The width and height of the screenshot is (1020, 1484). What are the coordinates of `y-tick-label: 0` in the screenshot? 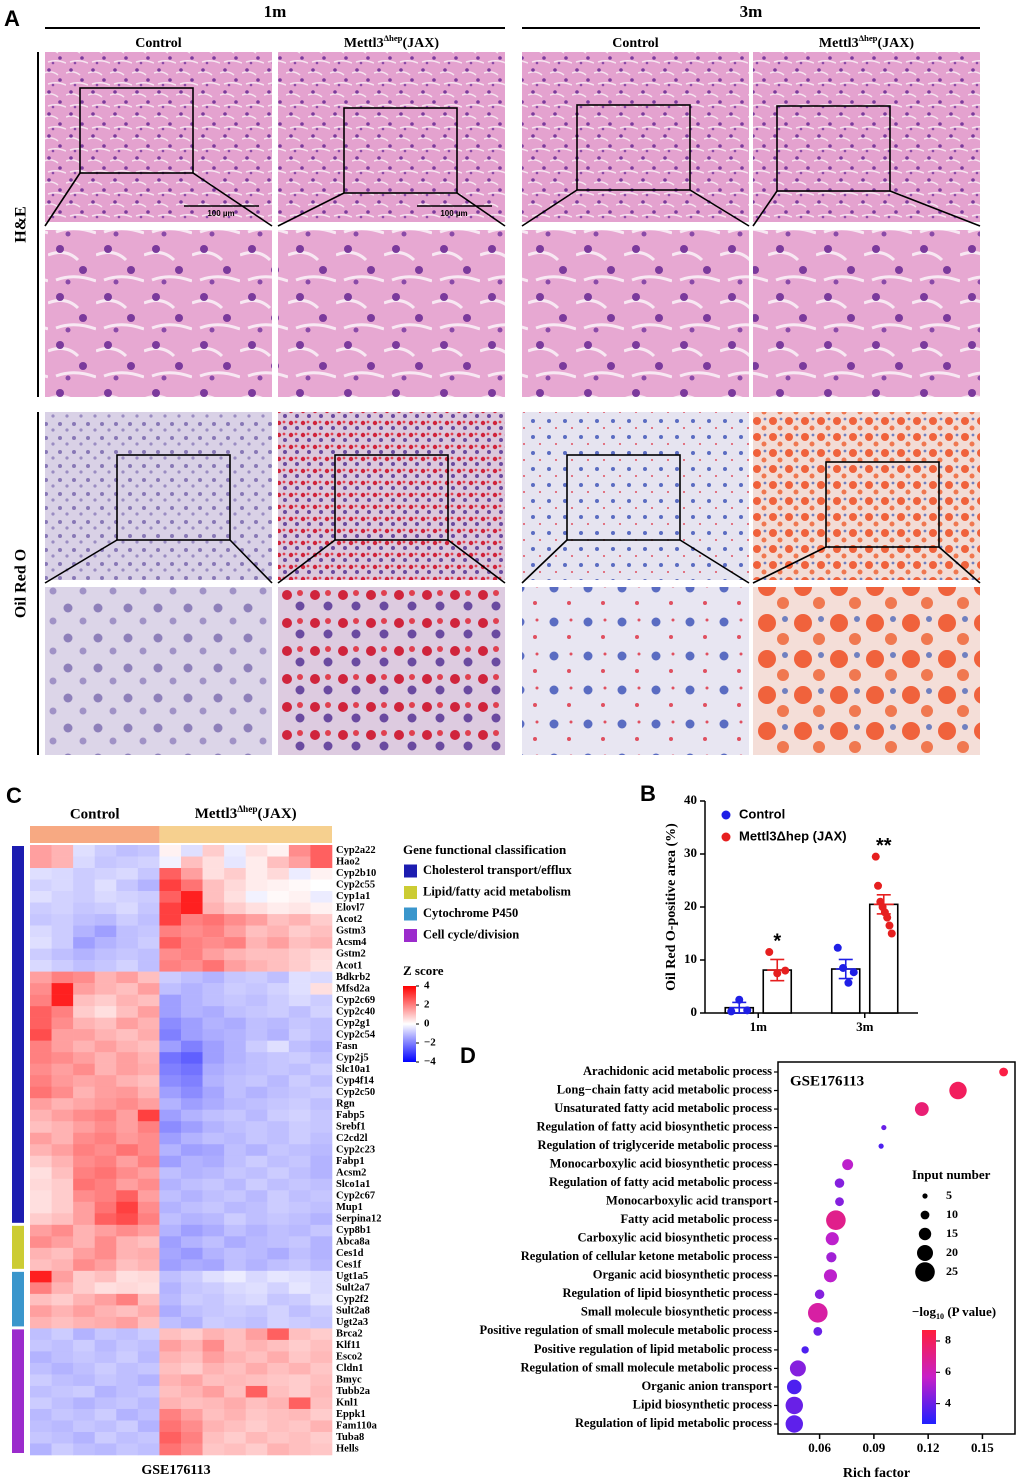 It's located at (694, 1011).